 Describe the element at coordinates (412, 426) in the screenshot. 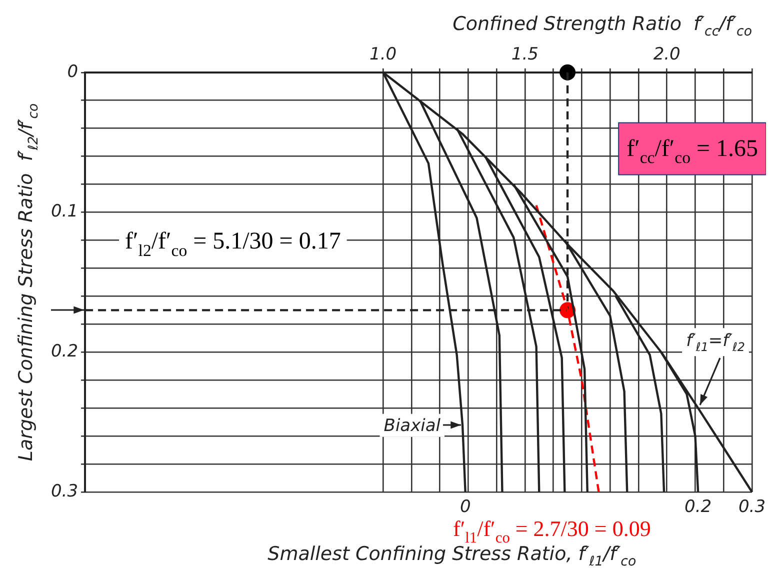

I see `annotation: Biaxial` at that location.